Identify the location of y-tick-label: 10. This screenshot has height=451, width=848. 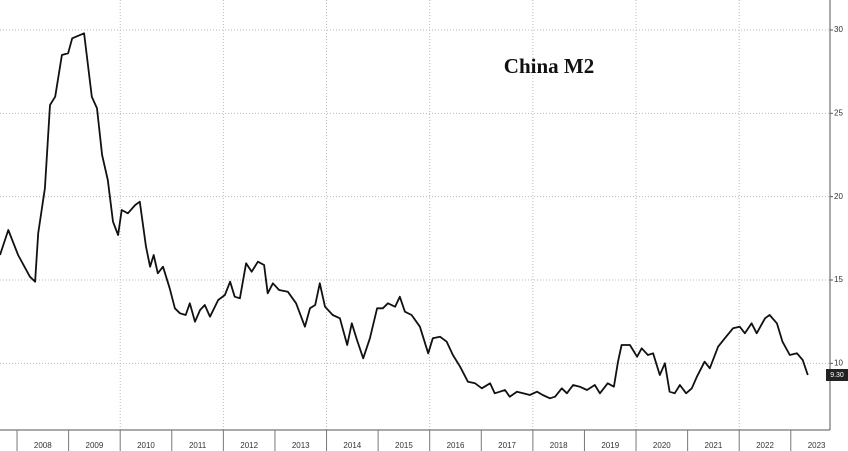
(838, 362).